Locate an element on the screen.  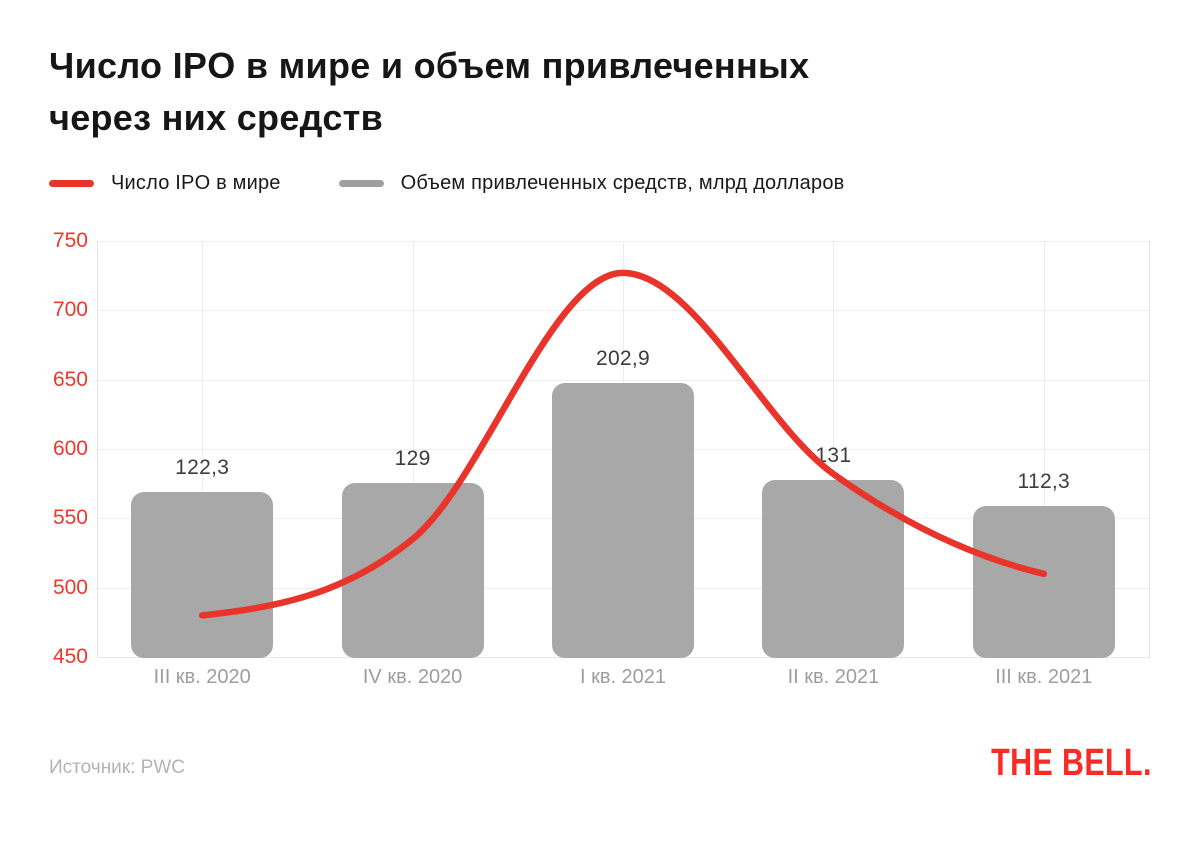
bar-value-label: 122,3 is located at coordinates (202, 468).